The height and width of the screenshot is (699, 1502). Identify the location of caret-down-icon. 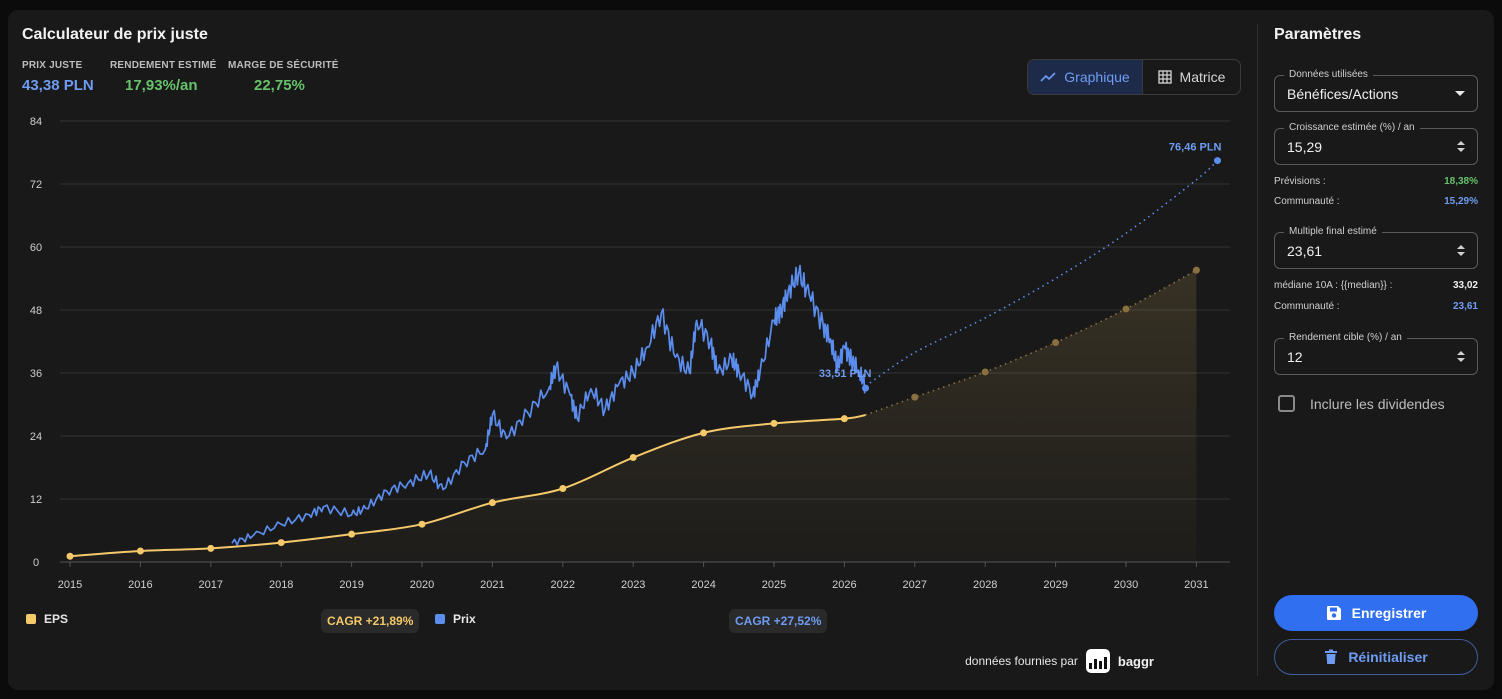
(1460, 93).